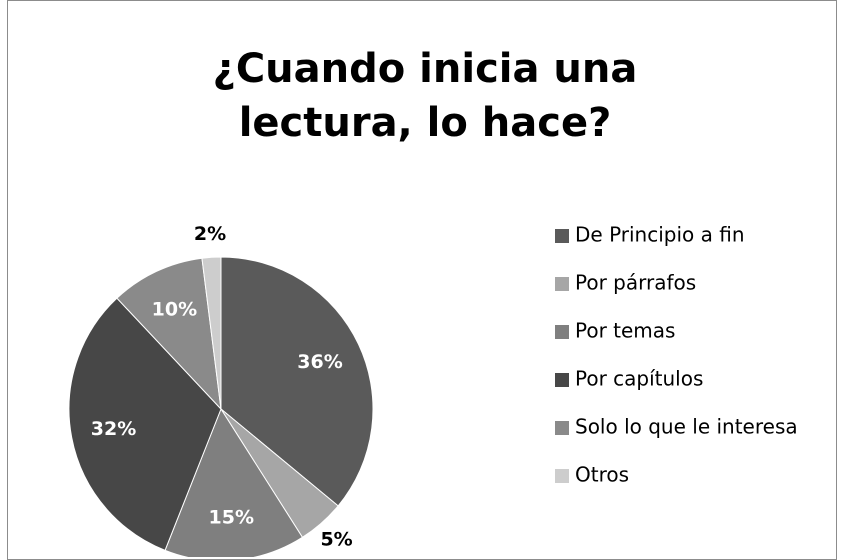 The height and width of the screenshot is (560, 844). I want to click on data-label: 15%, so click(231, 517).